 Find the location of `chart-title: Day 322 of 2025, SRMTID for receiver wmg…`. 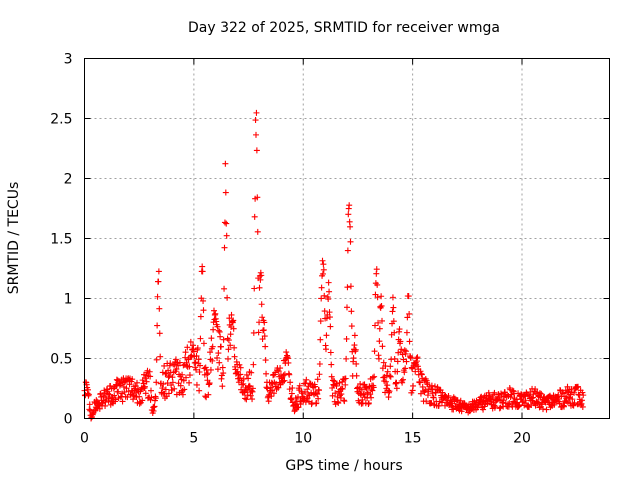

chart-title: Day 322 of 2025, SRMTID for receiver wmg… is located at coordinates (344, 28).